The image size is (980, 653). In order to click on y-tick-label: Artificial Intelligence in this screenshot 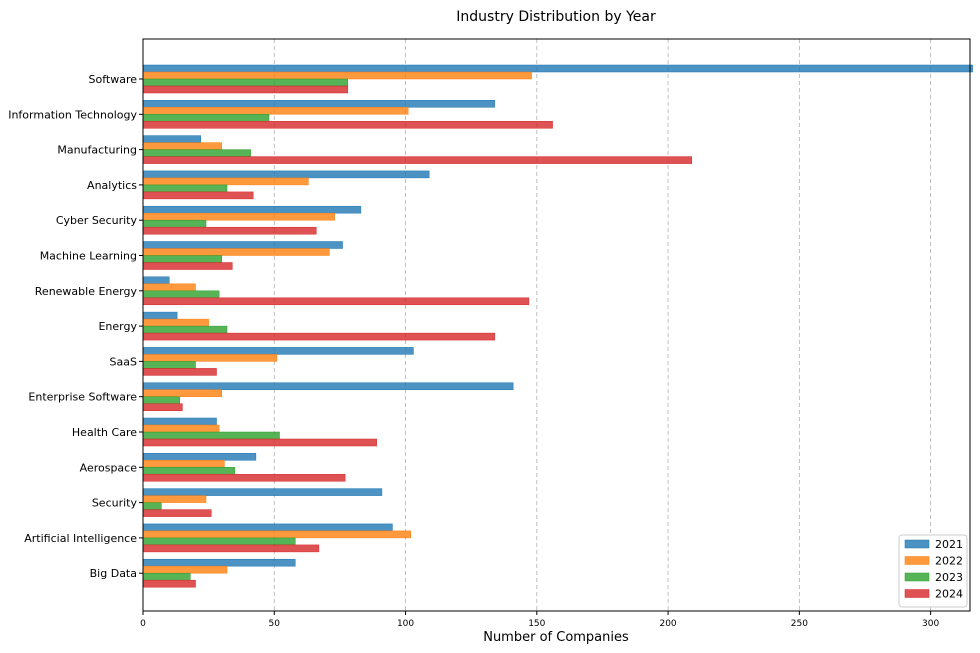, I will do `click(80, 538)`.